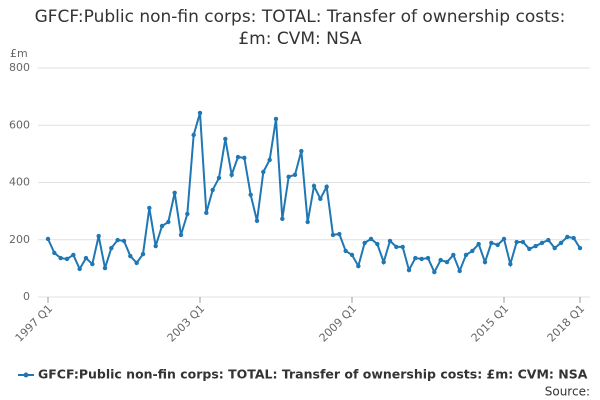  I want to click on x-tick-label: 2009 Q1, so click(338, 323).